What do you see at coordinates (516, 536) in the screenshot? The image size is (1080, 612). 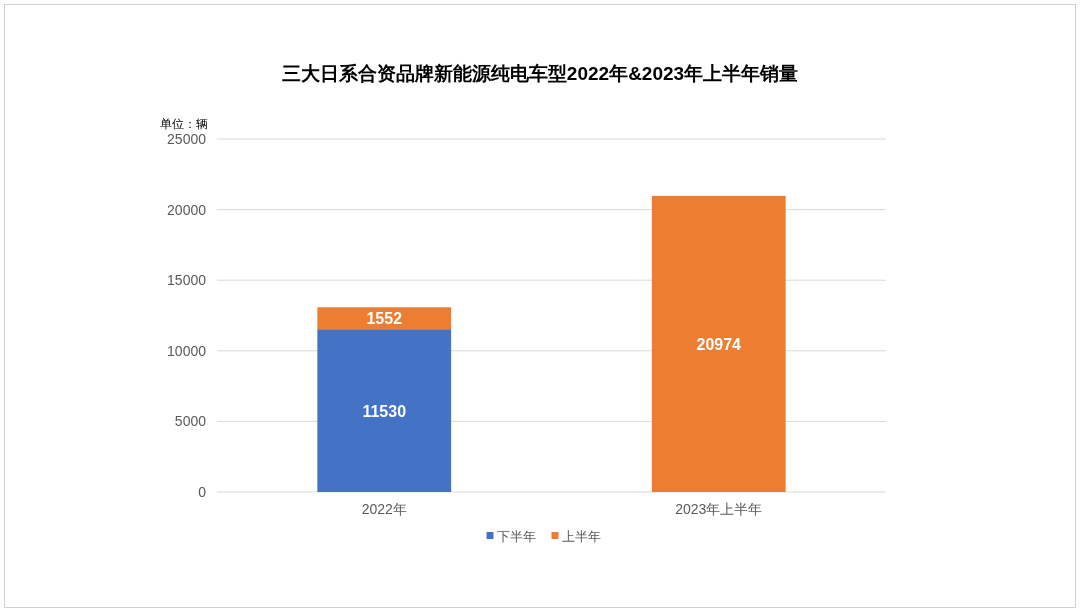 I see `legend-label: 下半年` at bounding box center [516, 536].